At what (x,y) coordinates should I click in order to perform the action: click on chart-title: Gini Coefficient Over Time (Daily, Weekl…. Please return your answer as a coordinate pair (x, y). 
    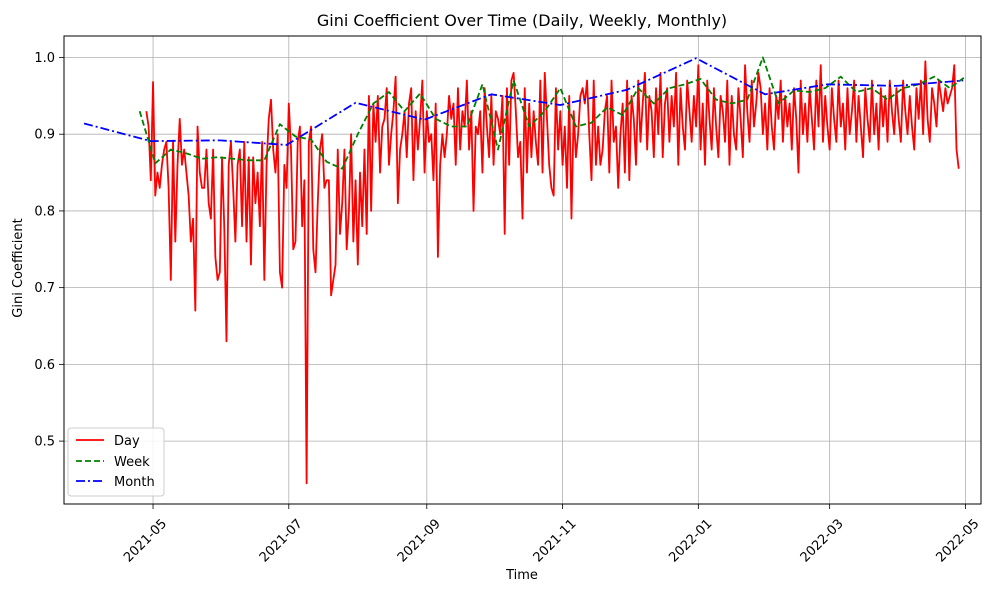
    Looking at the image, I should click on (522, 20).